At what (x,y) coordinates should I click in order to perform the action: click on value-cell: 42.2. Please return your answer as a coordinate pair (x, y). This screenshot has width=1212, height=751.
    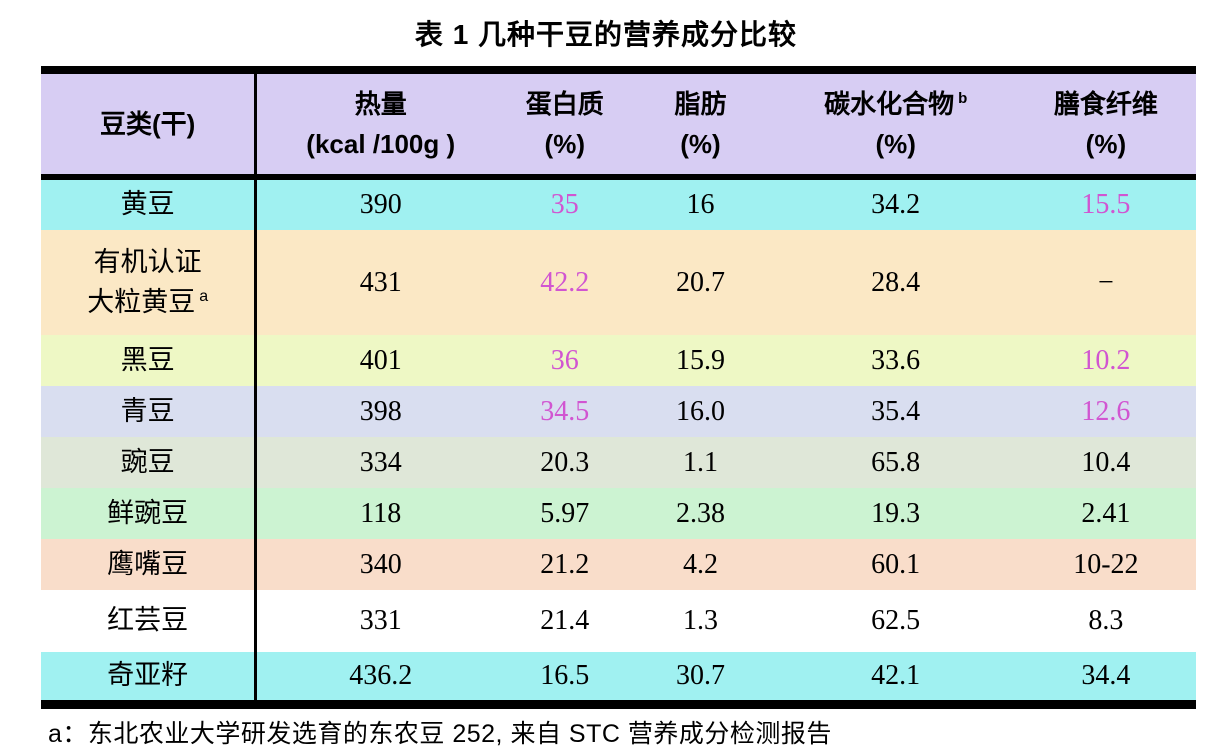
    Looking at the image, I should click on (565, 282).